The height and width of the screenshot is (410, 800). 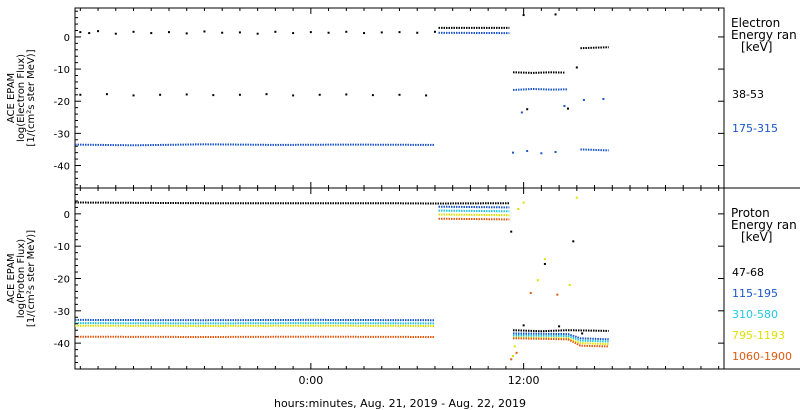 What do you see at coordinates (310, 380) in the screenshot?
I see `x-tick-label: 0:00` at bounding box center [310, 380].